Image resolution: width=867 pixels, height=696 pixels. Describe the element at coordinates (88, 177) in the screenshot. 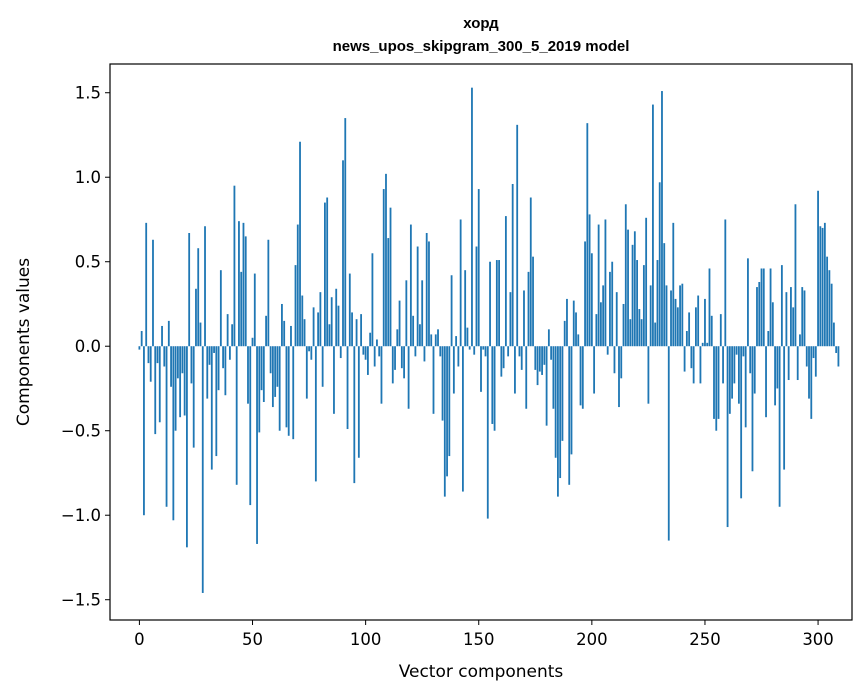

I see `y-tick-label: 1.0` at that location.